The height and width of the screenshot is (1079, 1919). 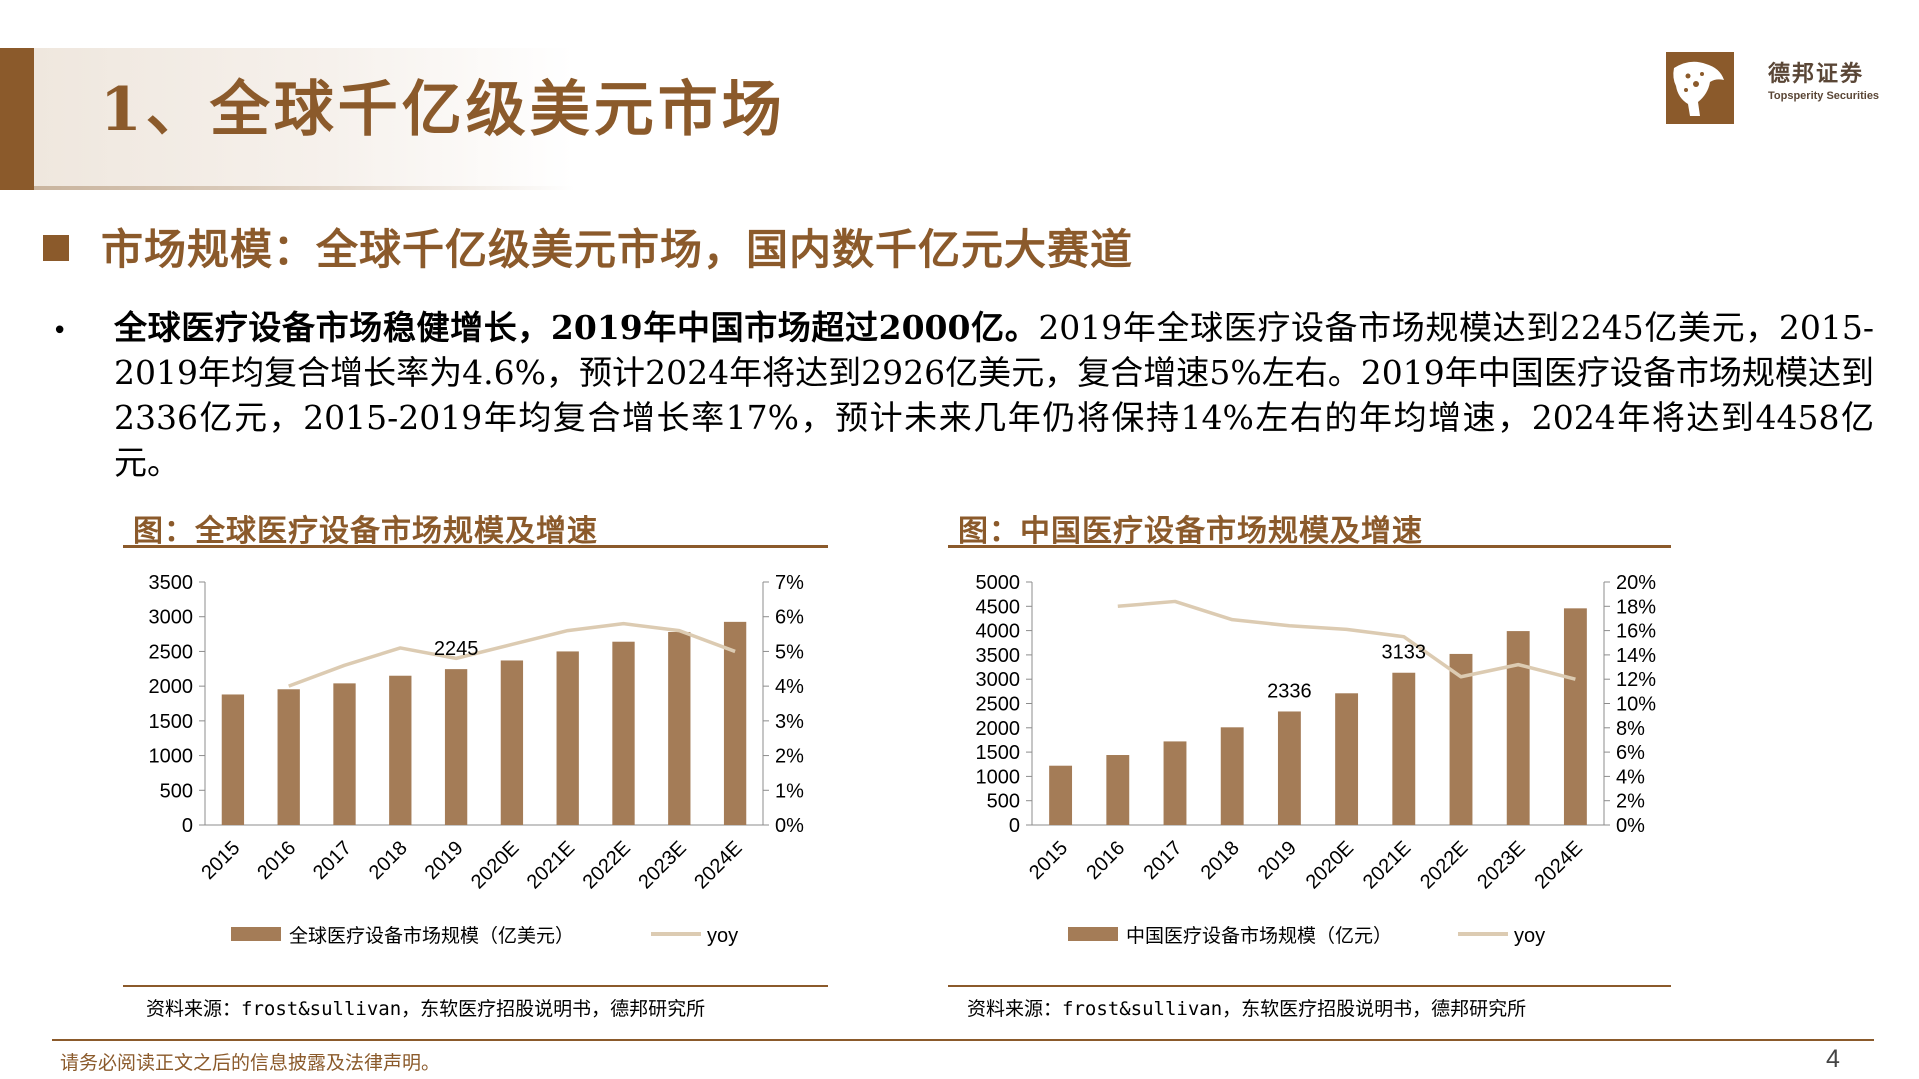 What do you see at coordinates (1014, 826) in the screenshot?
I see `chart2-y-tick-label: 0` at bounding box center [1014, 826].